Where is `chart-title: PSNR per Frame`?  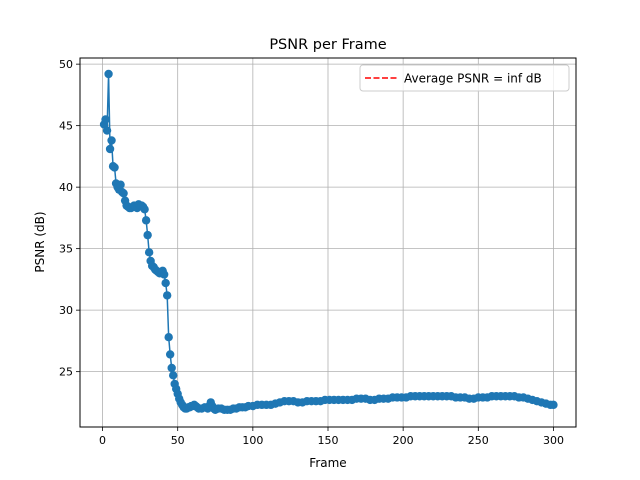
chart-title: PSNR per Frame is located at coordinates (327, 45).